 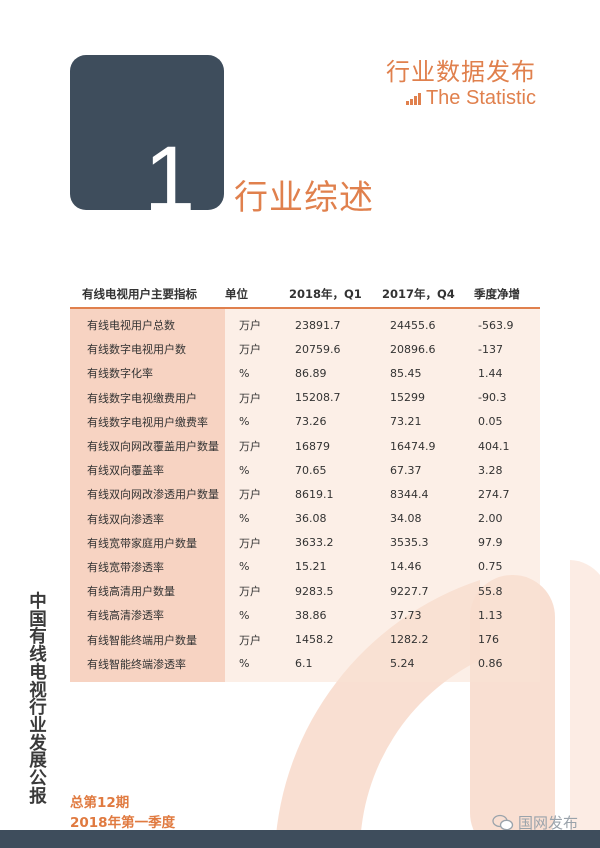 What do you see at coordinates (461, 72) in the screenshot?
I see `brand-cn: 行业数据发布` at bounding box center [461, 72].